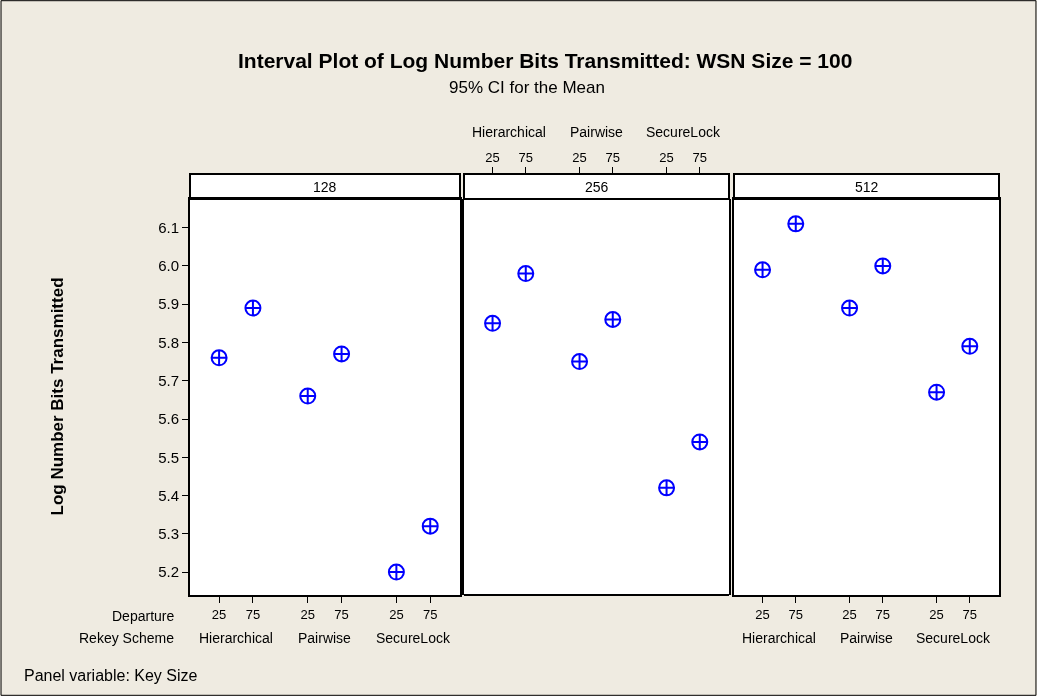 The width and height of the screenshot is (1037, 696). What do you see at coordinates (168, 227) in the screenshot?
I see `y-tick-label: 6.1` at bounding box center [168, 227].